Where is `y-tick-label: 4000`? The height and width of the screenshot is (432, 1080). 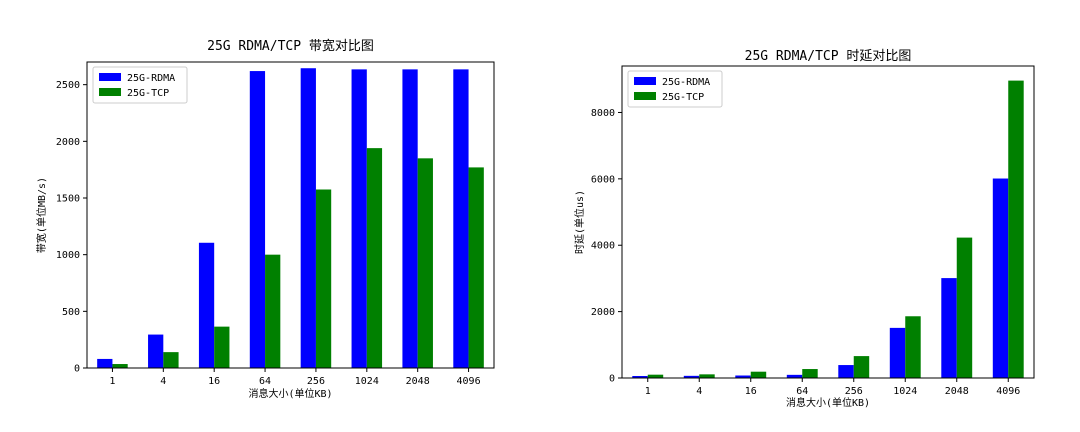
y-tick-label: 4000 is located at coordinates (603, 246).